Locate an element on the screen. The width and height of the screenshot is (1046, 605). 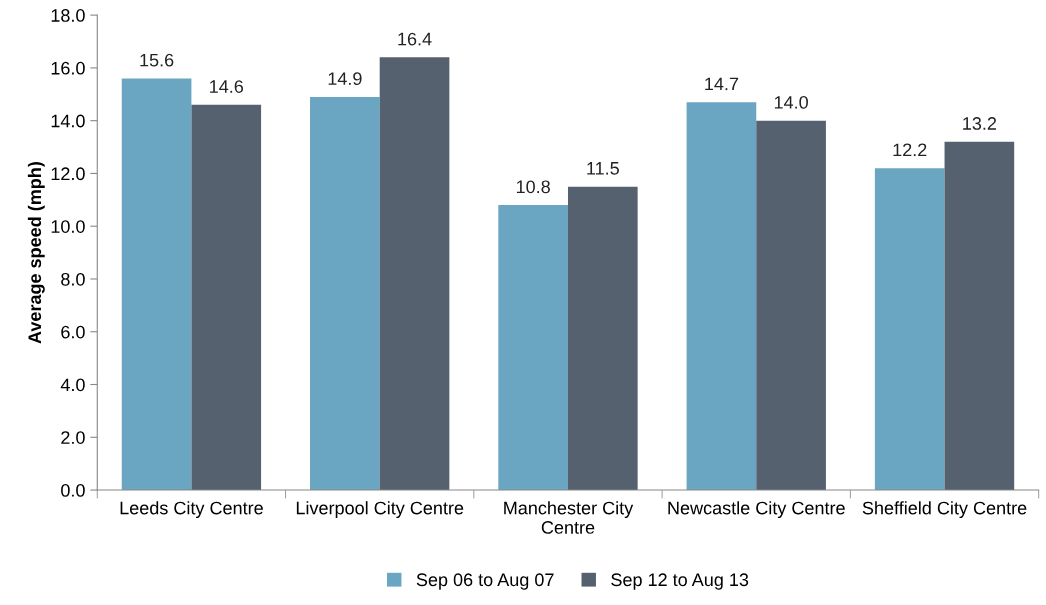
data-label: 10.8 is located at coordinates (533, 187).